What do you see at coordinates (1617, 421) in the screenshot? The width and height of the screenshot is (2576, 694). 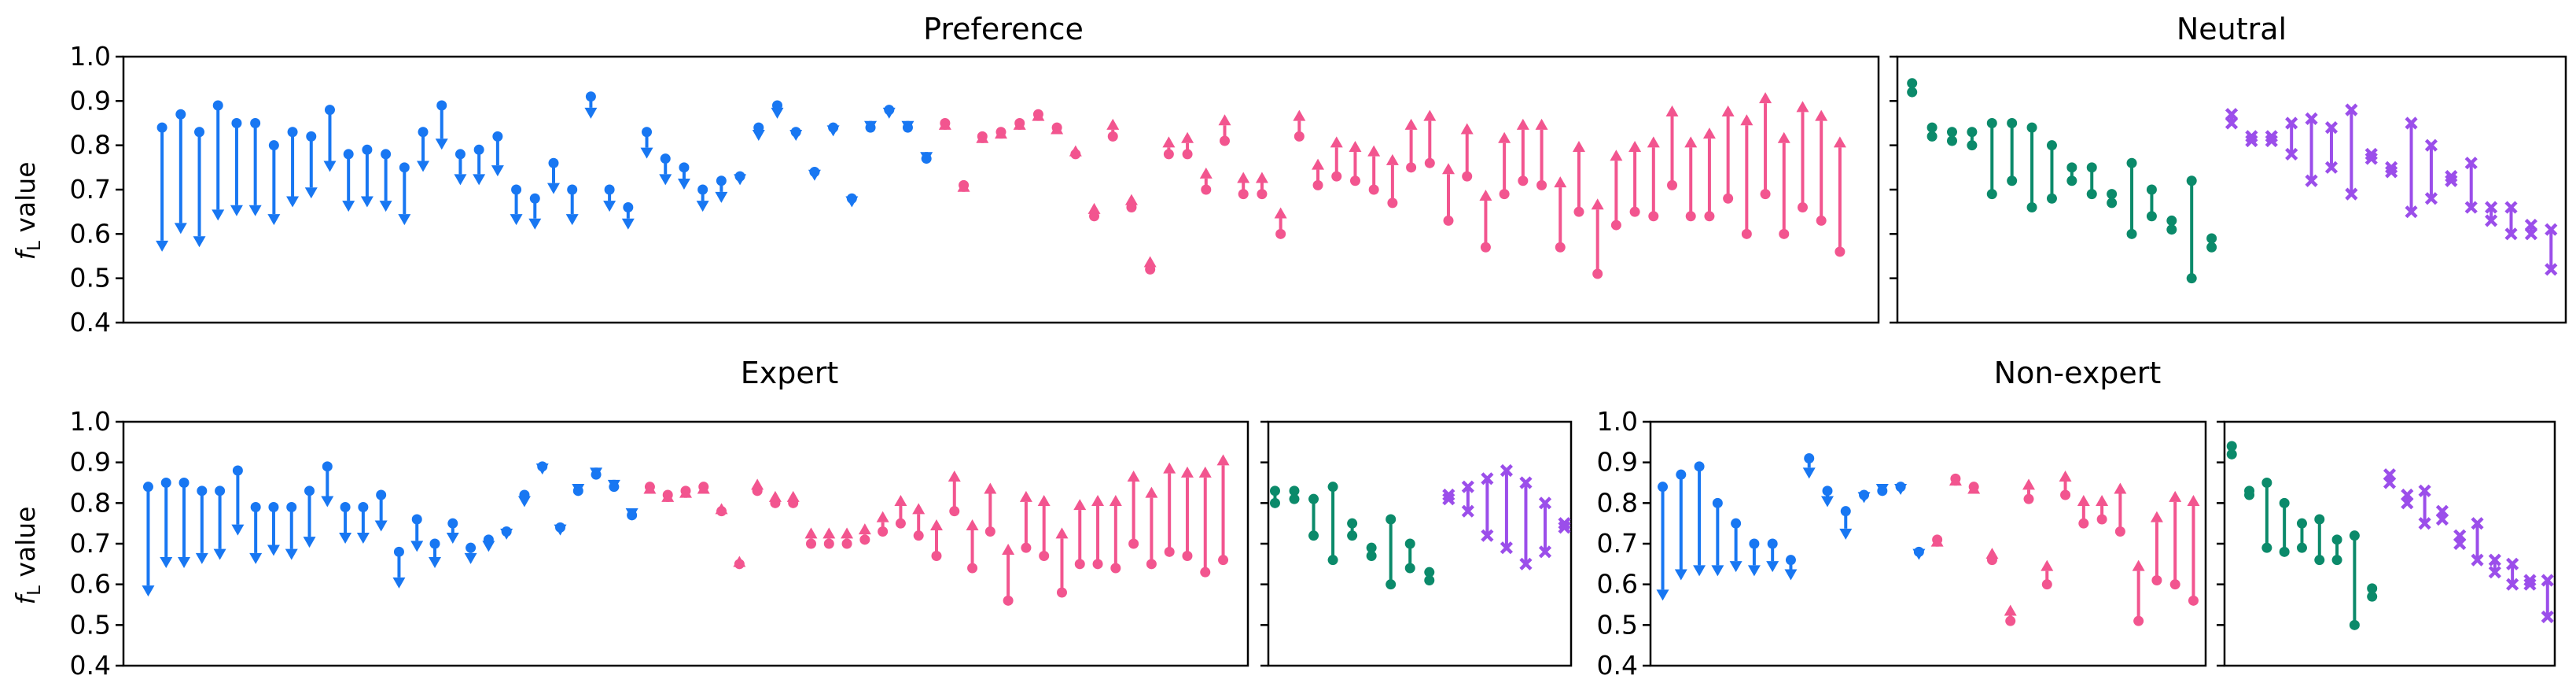 I see `y-tick-label: 1.0` at bounding box center [1617, 421].